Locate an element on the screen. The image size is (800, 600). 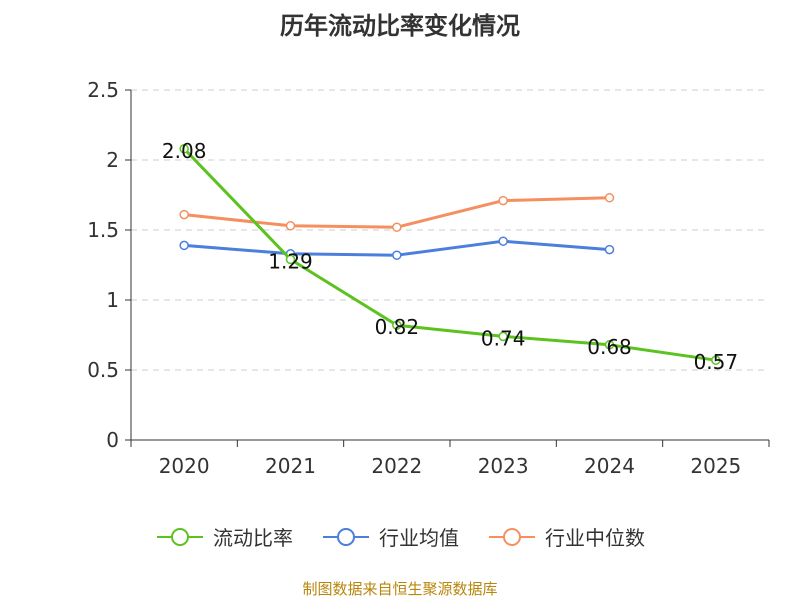
x-tick-label: 2022 is located at coordinates (396, 466).